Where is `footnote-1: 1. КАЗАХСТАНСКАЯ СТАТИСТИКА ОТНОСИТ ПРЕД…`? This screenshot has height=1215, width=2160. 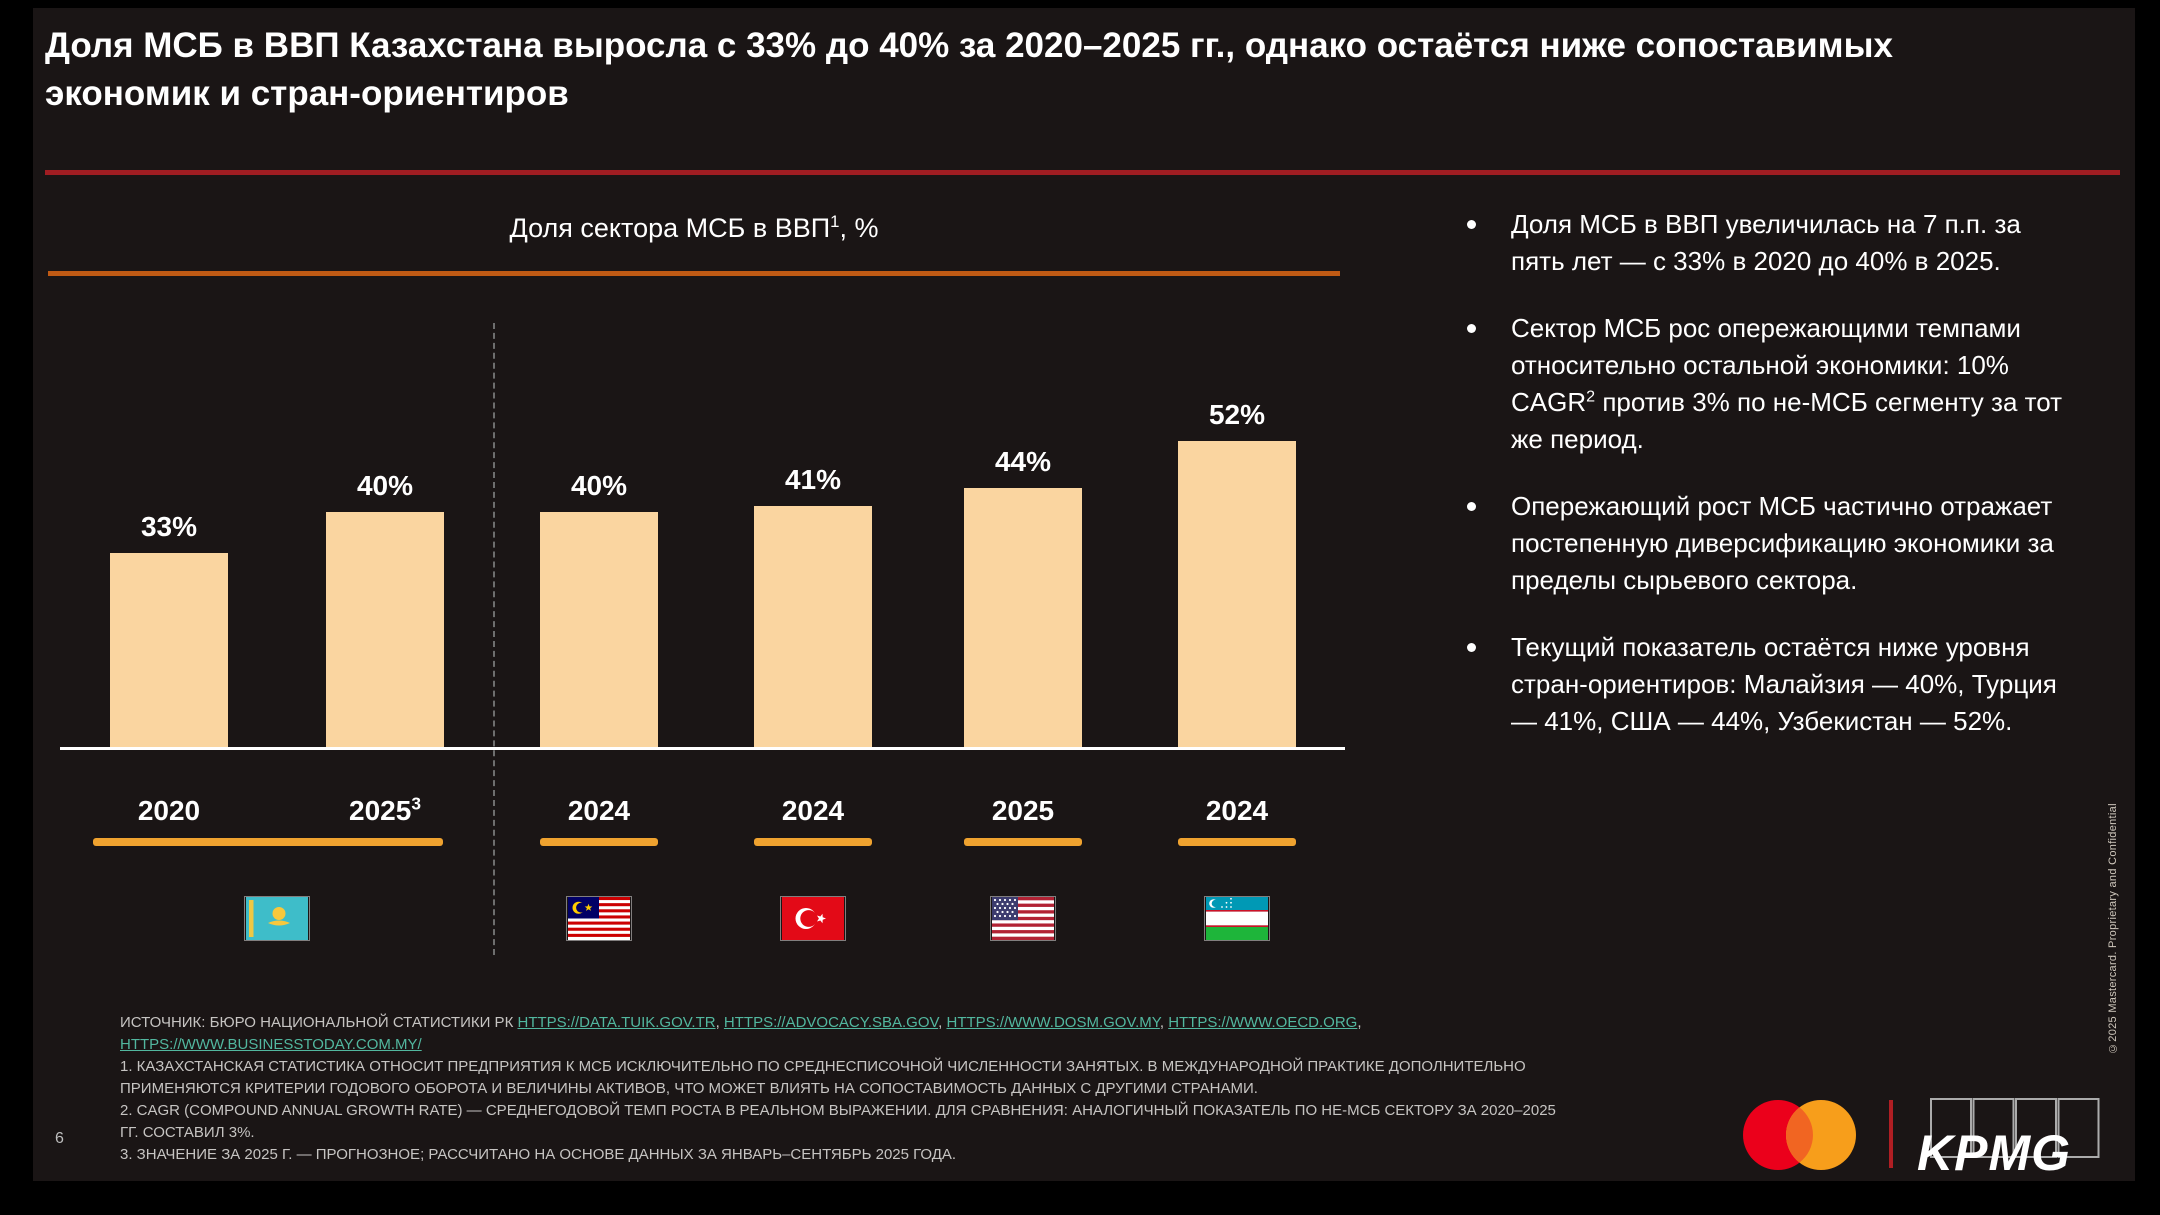 footnote-1: 1. КАЗАХСТАНСКАЯ СТАТИСТИКА ОТНОСИТ ПРЕД… is located at coordinates (823, 1077).